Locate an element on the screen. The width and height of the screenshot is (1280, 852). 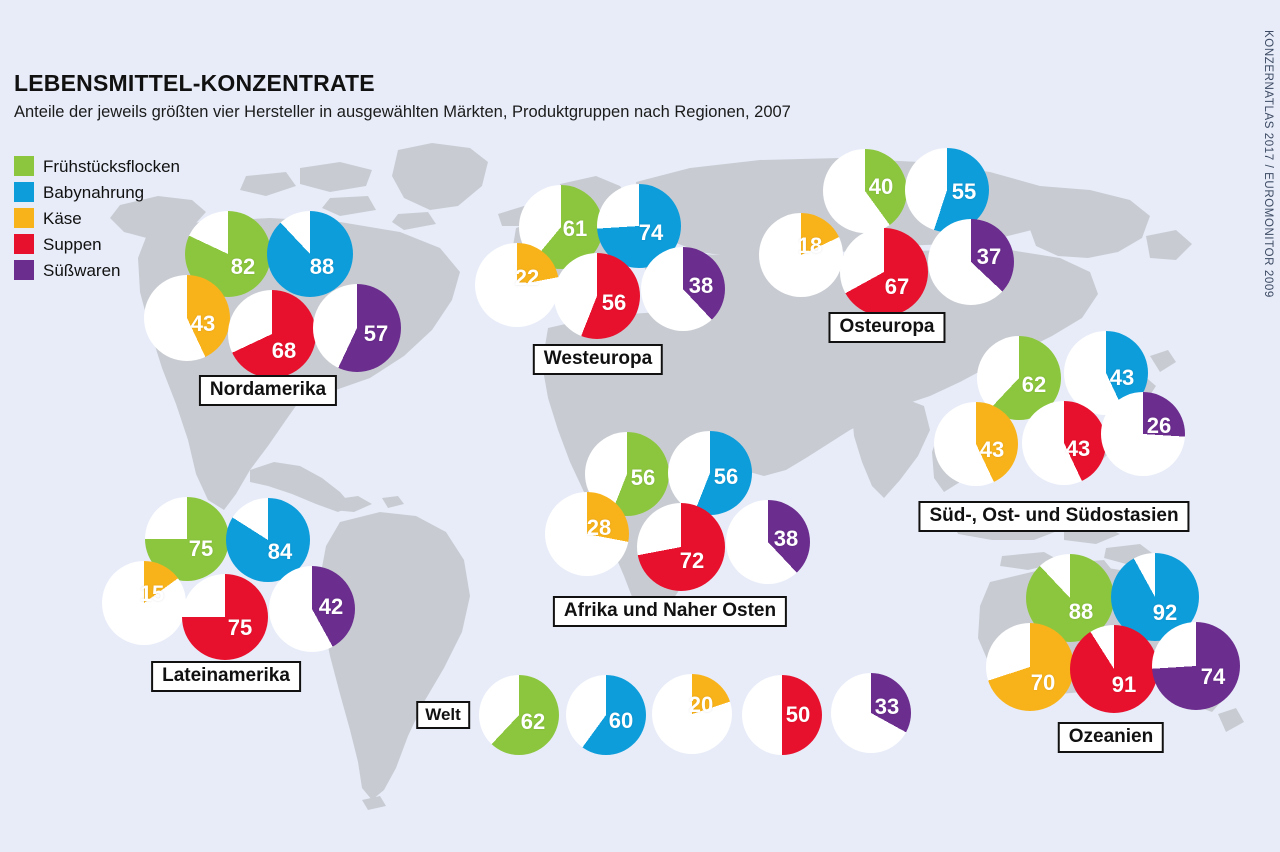
region-label-afrika: Afrika und Naher Osten is located at coordinates (670, 612).